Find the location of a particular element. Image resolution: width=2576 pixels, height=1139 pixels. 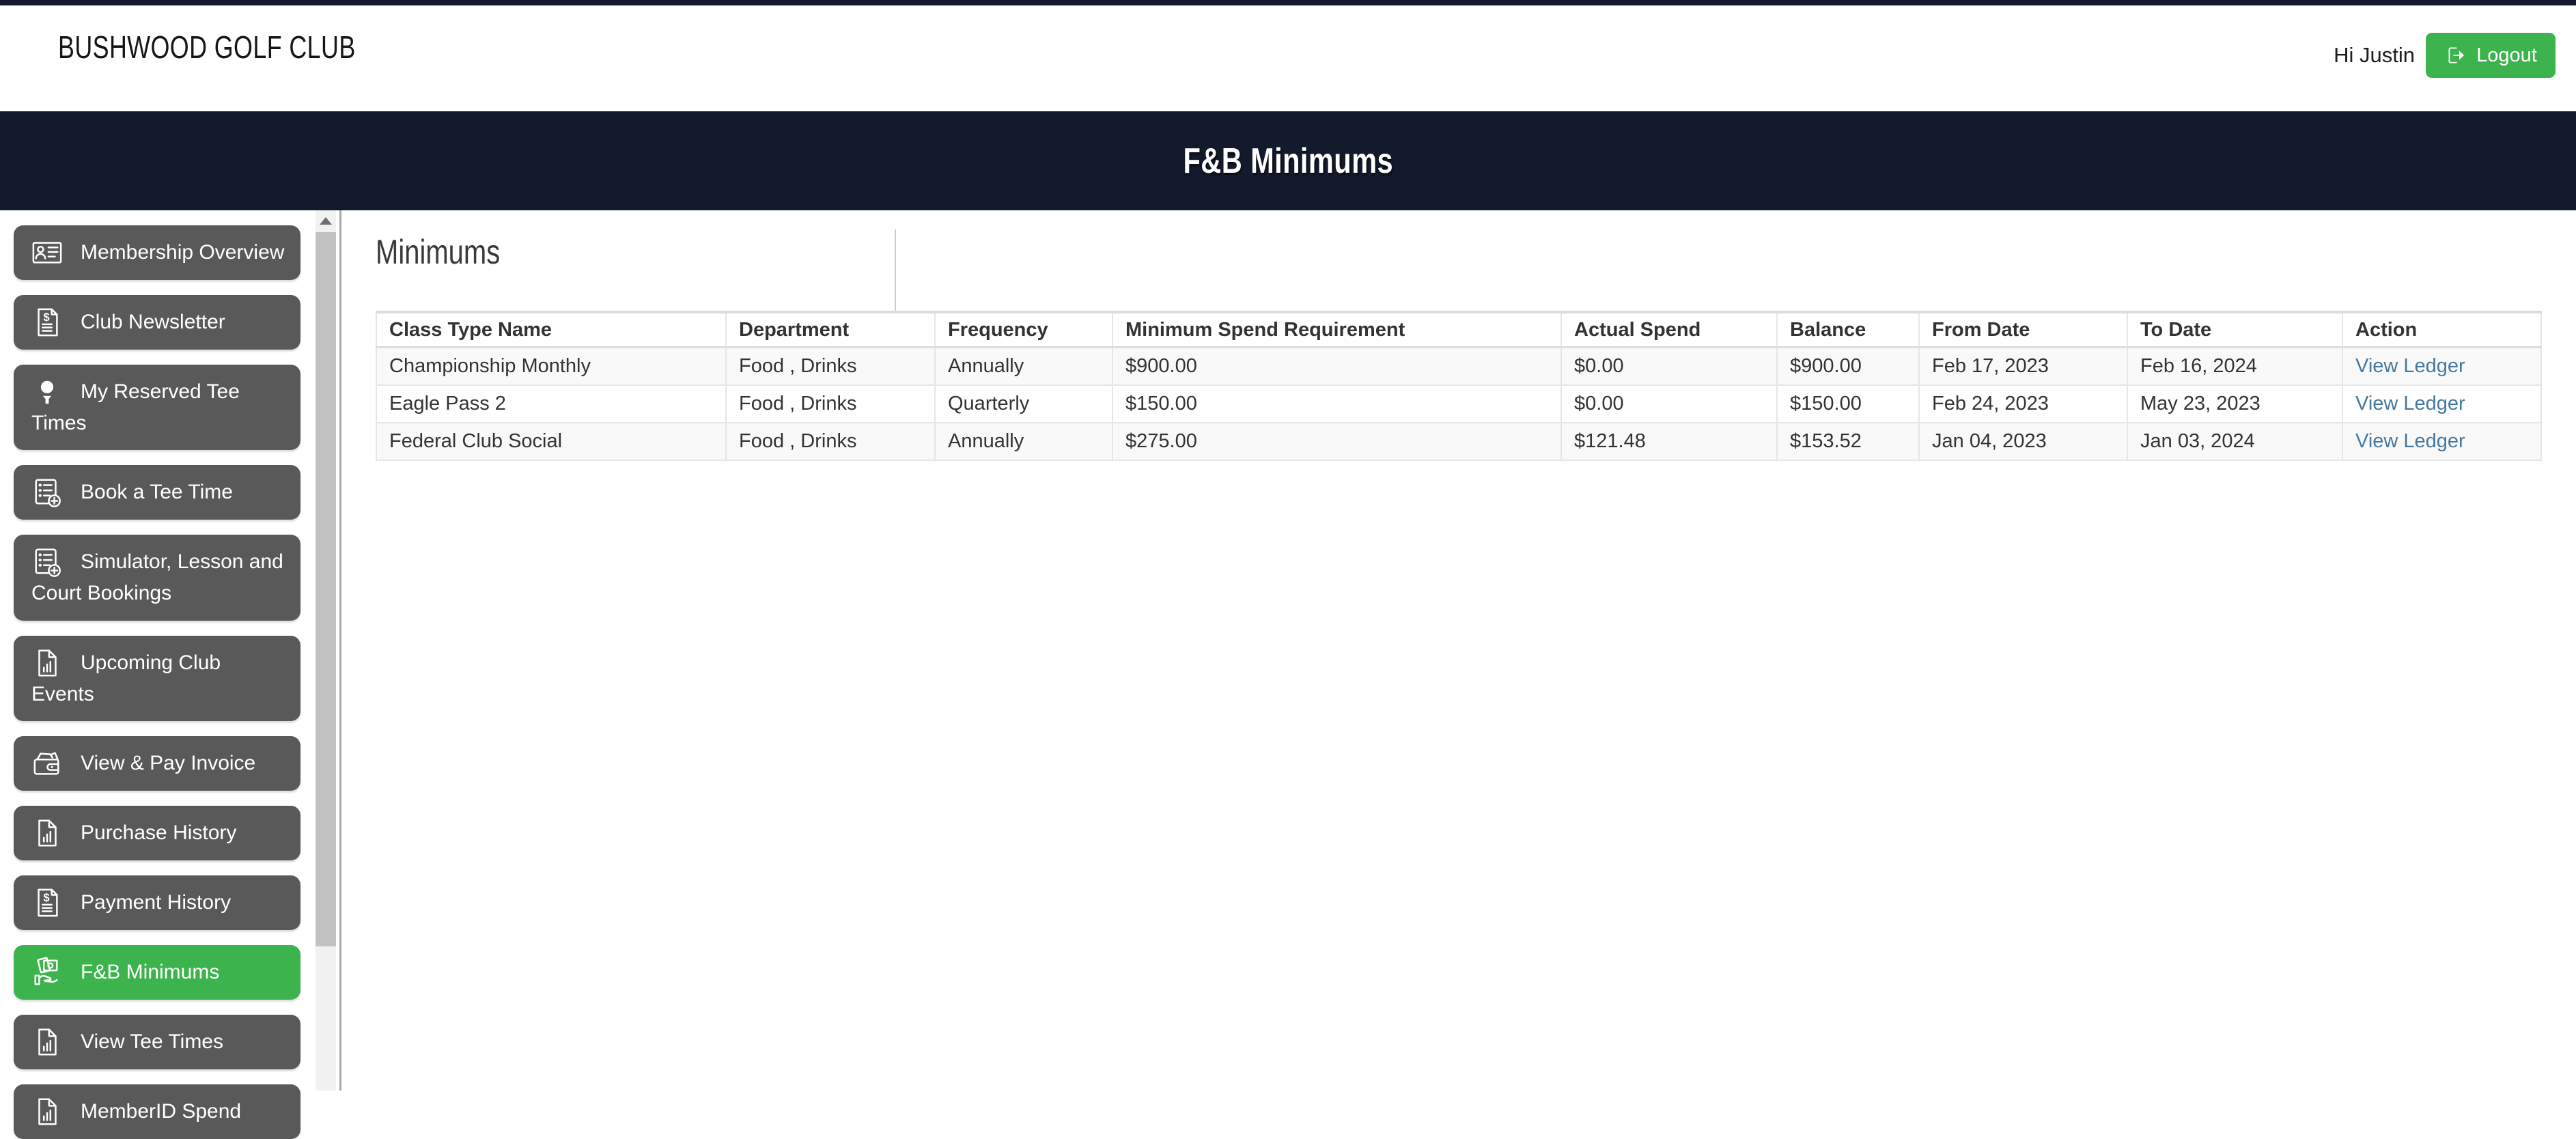

sidebar-item-memberid-spend: MemberID Spend is located at coordinates (157, 1111).